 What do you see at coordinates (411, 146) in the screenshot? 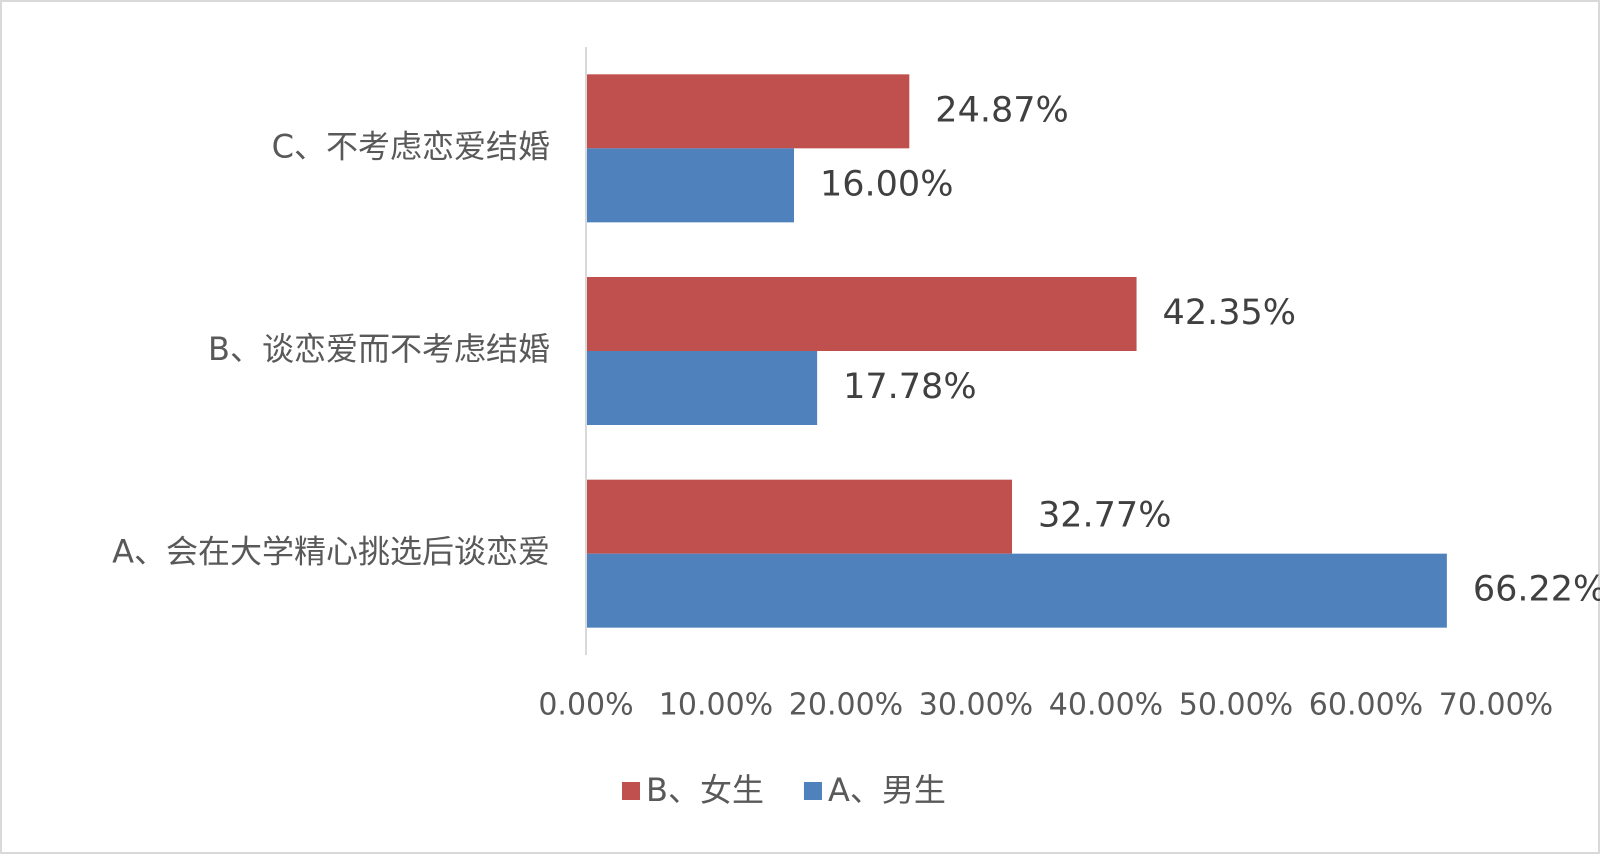
I see `y-tick-label: C、不考虑恋爱结婚` at bounding box center [411, 146].